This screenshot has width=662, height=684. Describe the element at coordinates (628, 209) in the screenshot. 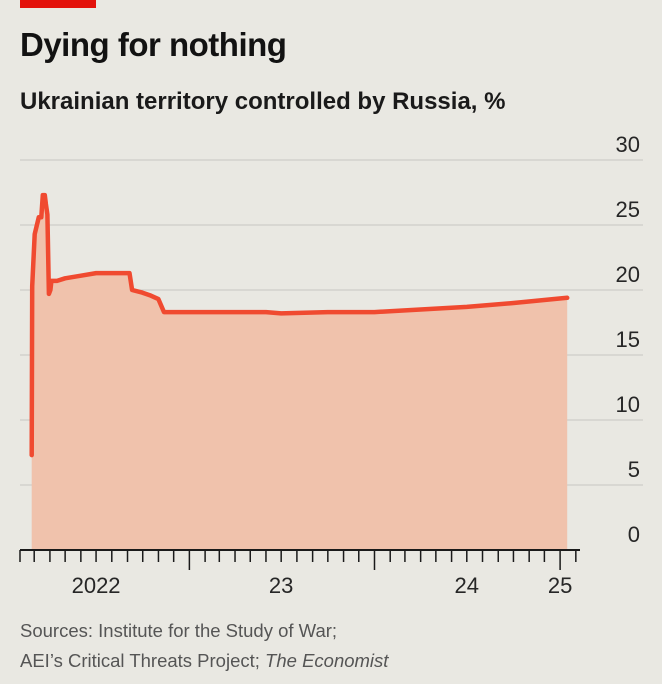

I see `y-tick-label: 25` at that location.